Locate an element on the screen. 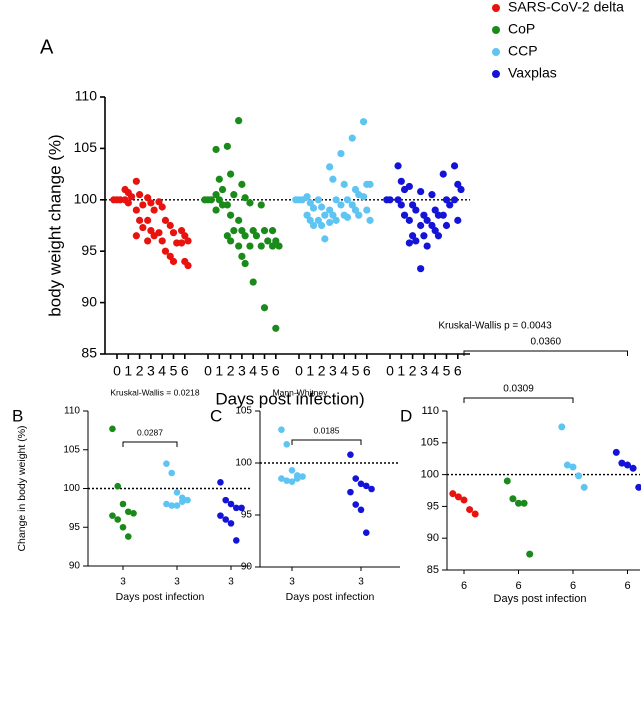 This screenshot has height=720, width=641. chart-title: Kruskal-Wallis p = 0.0043 is located at coordinates (495, 326).